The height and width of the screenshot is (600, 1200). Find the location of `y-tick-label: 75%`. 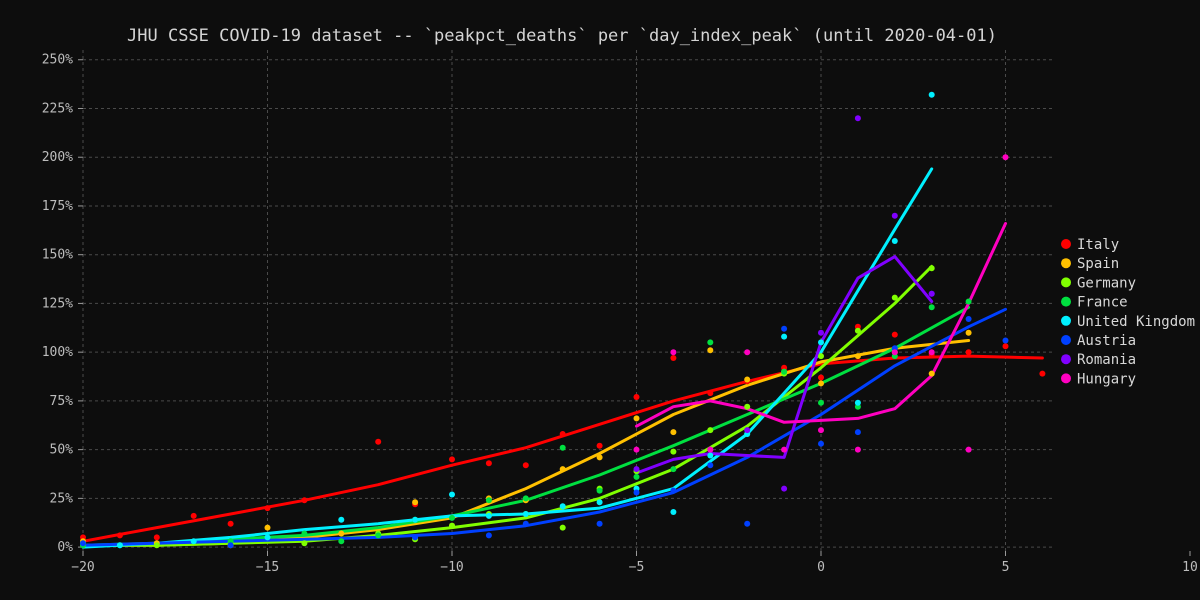

y-tick-label: 75% is located at coordinates (62, 401).